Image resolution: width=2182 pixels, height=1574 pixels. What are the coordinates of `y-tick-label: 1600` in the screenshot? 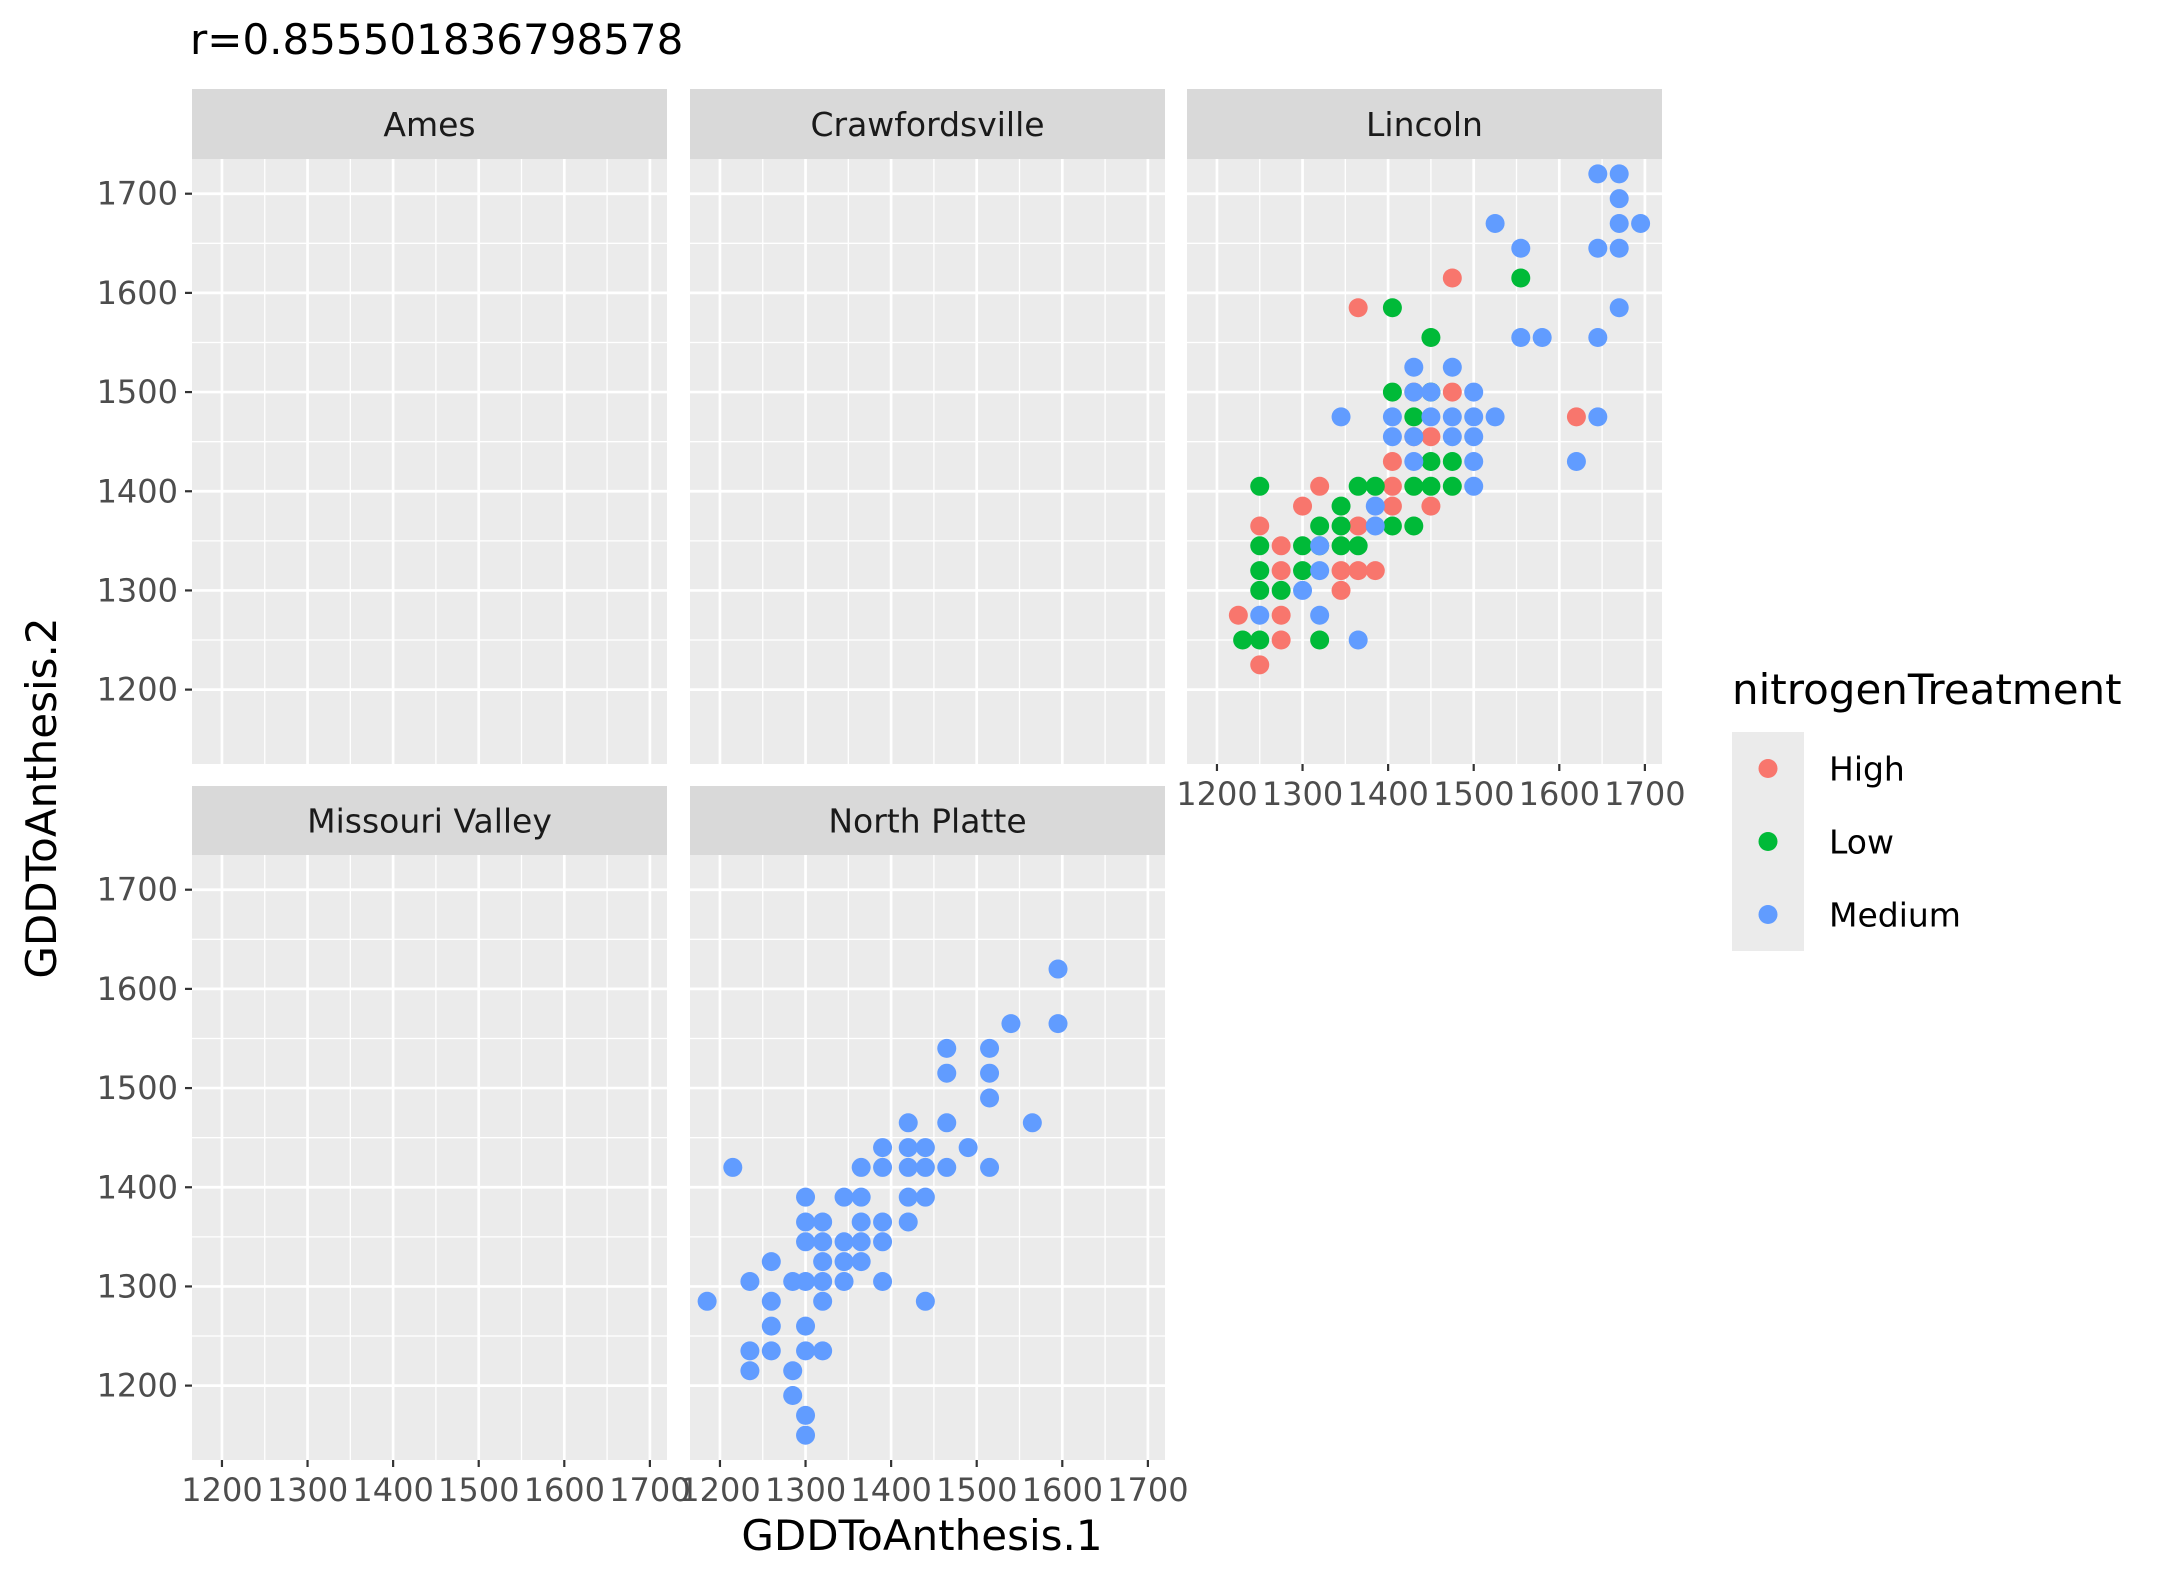 It's located at (137, 989).